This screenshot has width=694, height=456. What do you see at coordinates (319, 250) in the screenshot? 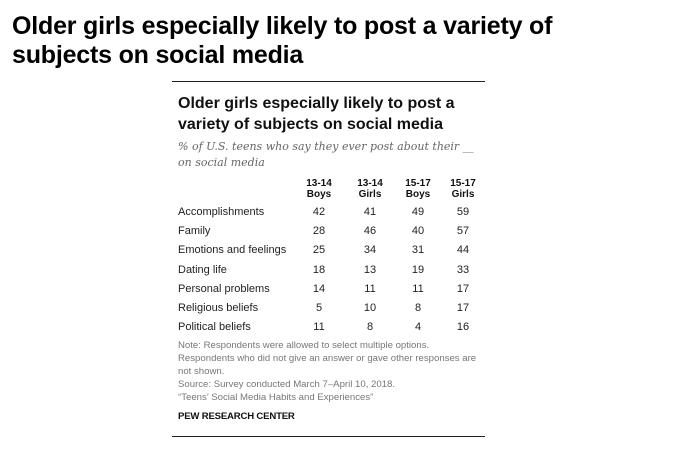
I see `table-cell: 25` at bounding box center [319, 250].